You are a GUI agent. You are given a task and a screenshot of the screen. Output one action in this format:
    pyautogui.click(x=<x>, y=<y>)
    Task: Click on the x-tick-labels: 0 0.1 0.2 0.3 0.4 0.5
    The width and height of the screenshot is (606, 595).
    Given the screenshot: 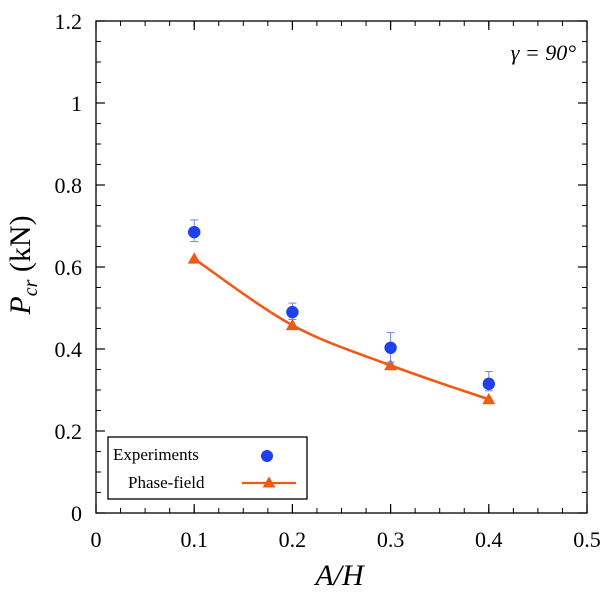 What is the action you would take?
    pyautogui.click(x=346, y=539)
    